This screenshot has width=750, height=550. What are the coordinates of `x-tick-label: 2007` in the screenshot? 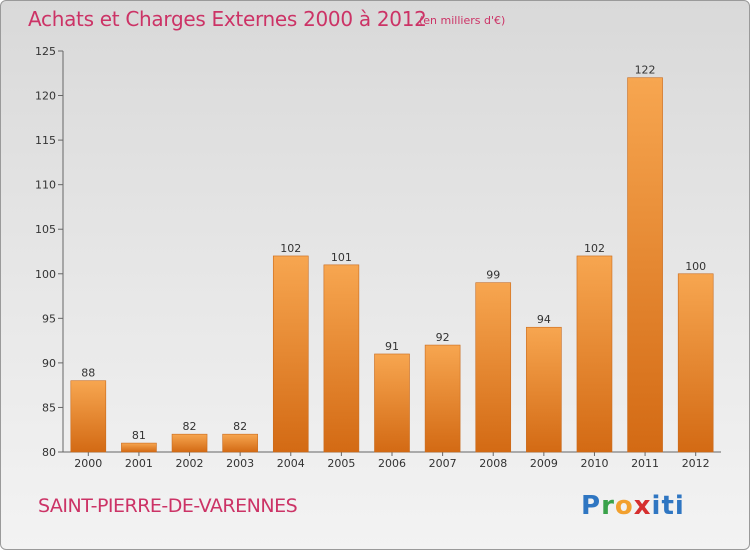 It's located at (443, 463).